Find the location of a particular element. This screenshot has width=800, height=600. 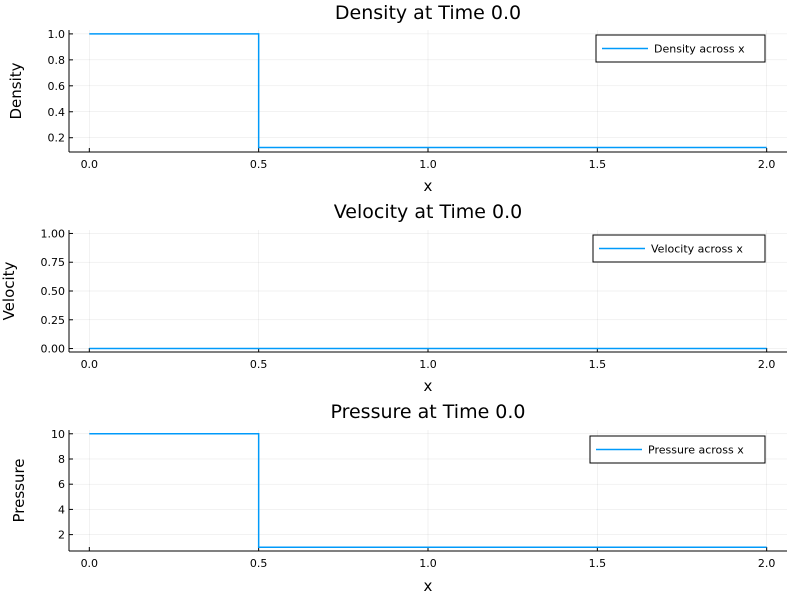

y-tick-label: 2 is located at coordinates (61, 535).